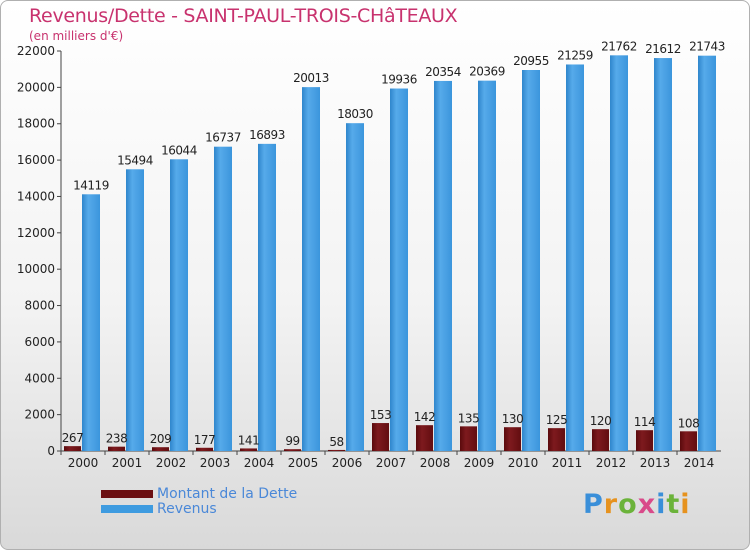 This screenshot has height=550, width=750. Describe the element at coordinates (127, 509) in the screenshot. I see `legend-swatch-revenue` at that location.